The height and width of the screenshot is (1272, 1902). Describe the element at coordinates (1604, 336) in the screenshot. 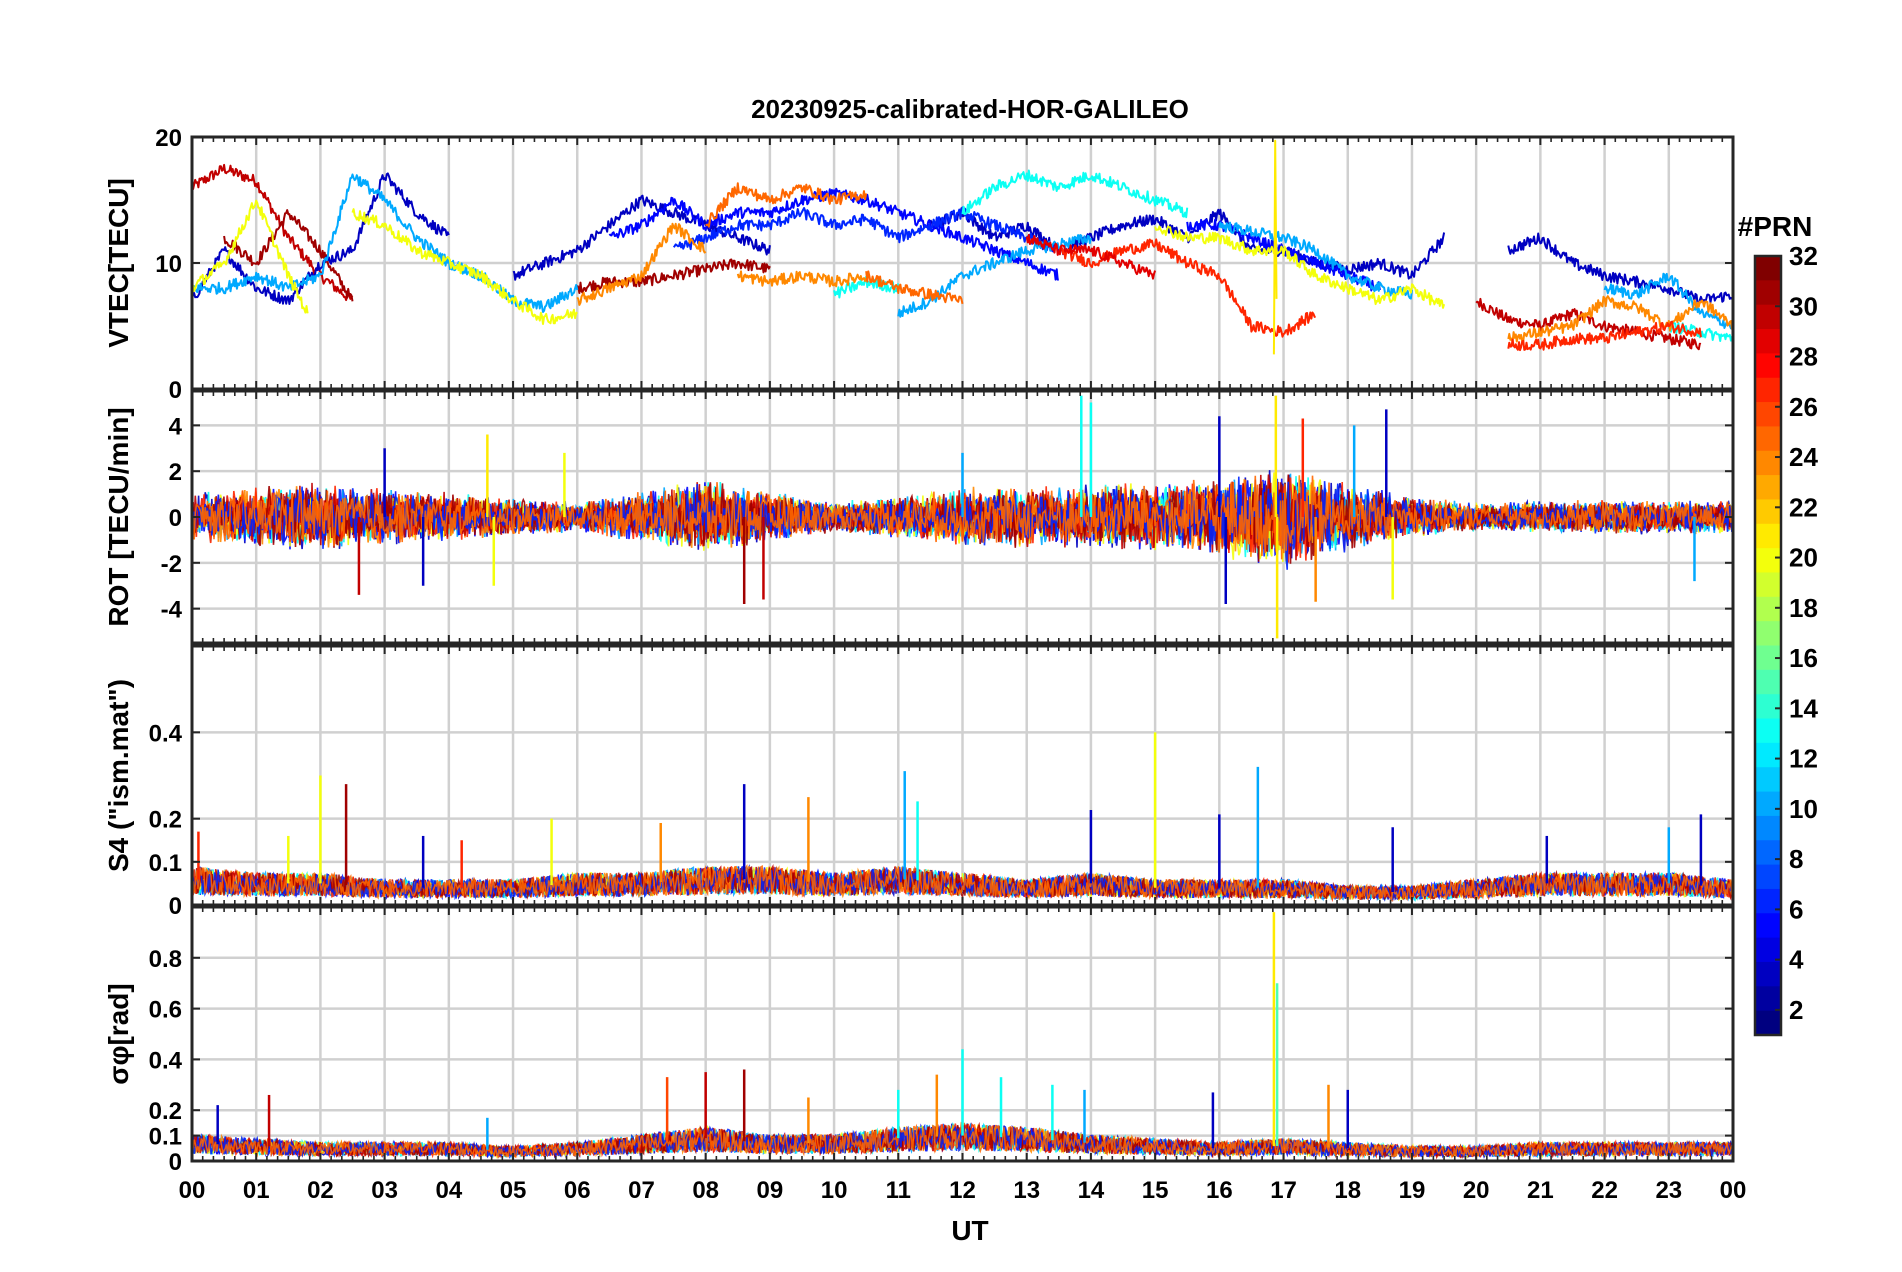

I see `vtec-series-prn27-seg1` at that location.